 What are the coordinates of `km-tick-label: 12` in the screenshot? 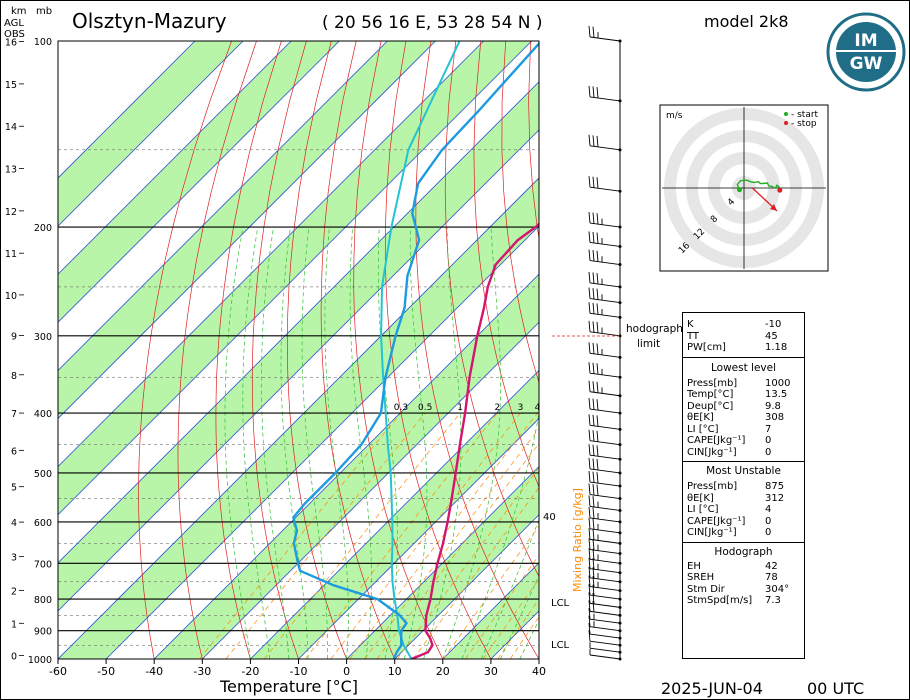 It's located at (11, 212).